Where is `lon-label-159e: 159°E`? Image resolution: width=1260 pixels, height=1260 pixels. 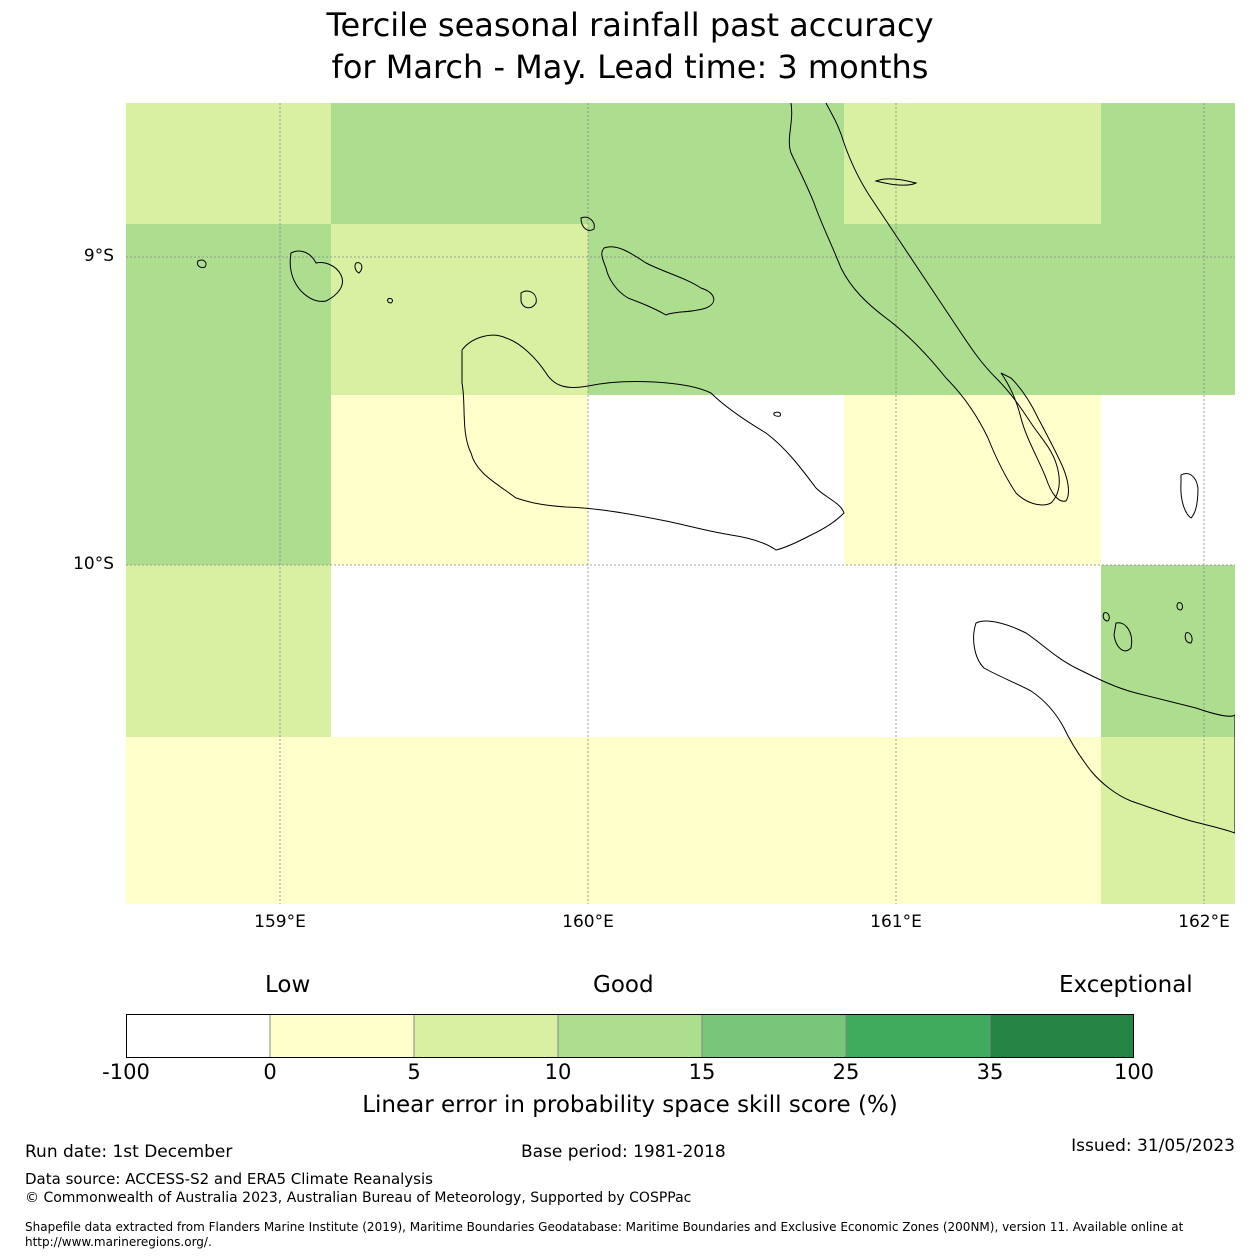 lon-label-159e: 159°E is located at coordinates (280, 922).